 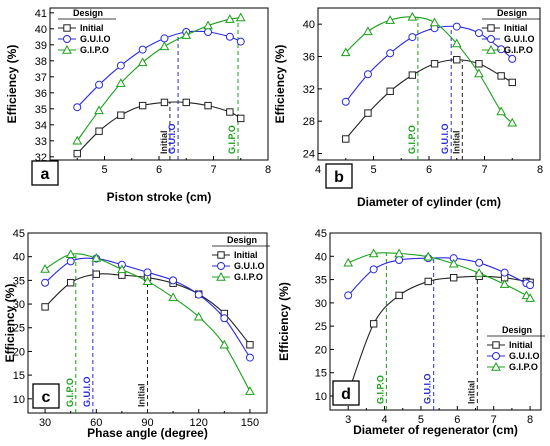 I want to click on series-initial, so click(x=429, y=99).